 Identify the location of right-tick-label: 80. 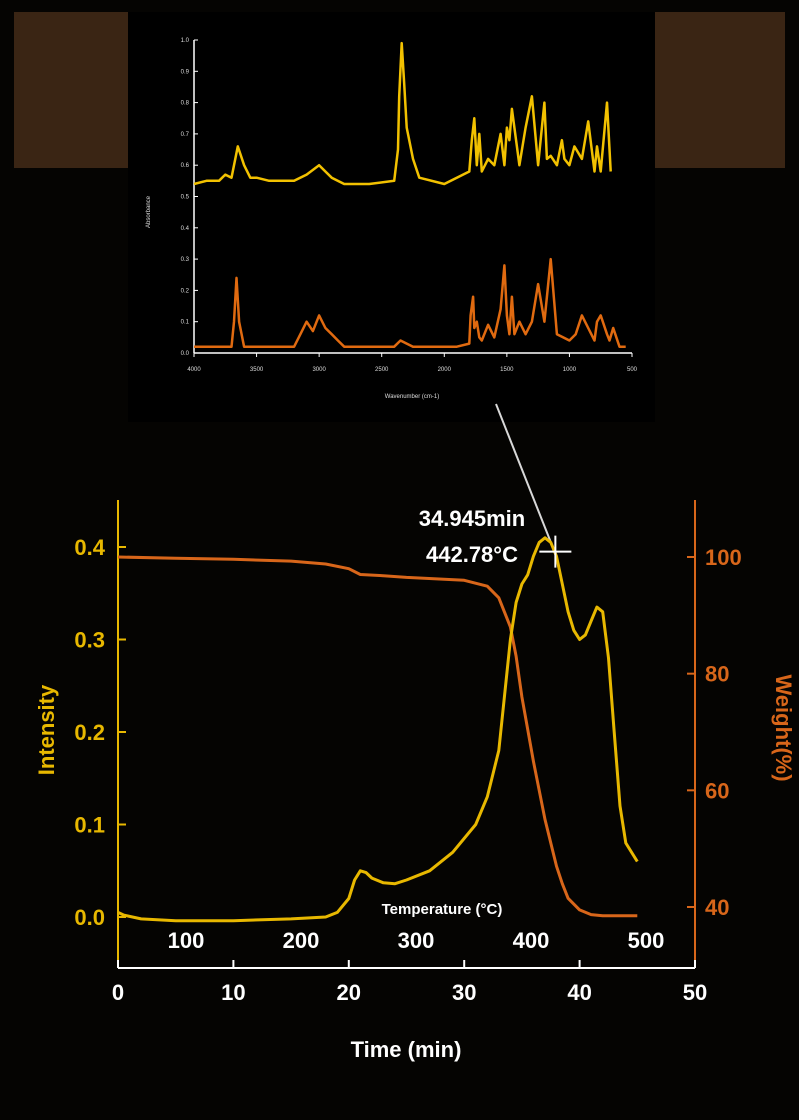
(717, 674).